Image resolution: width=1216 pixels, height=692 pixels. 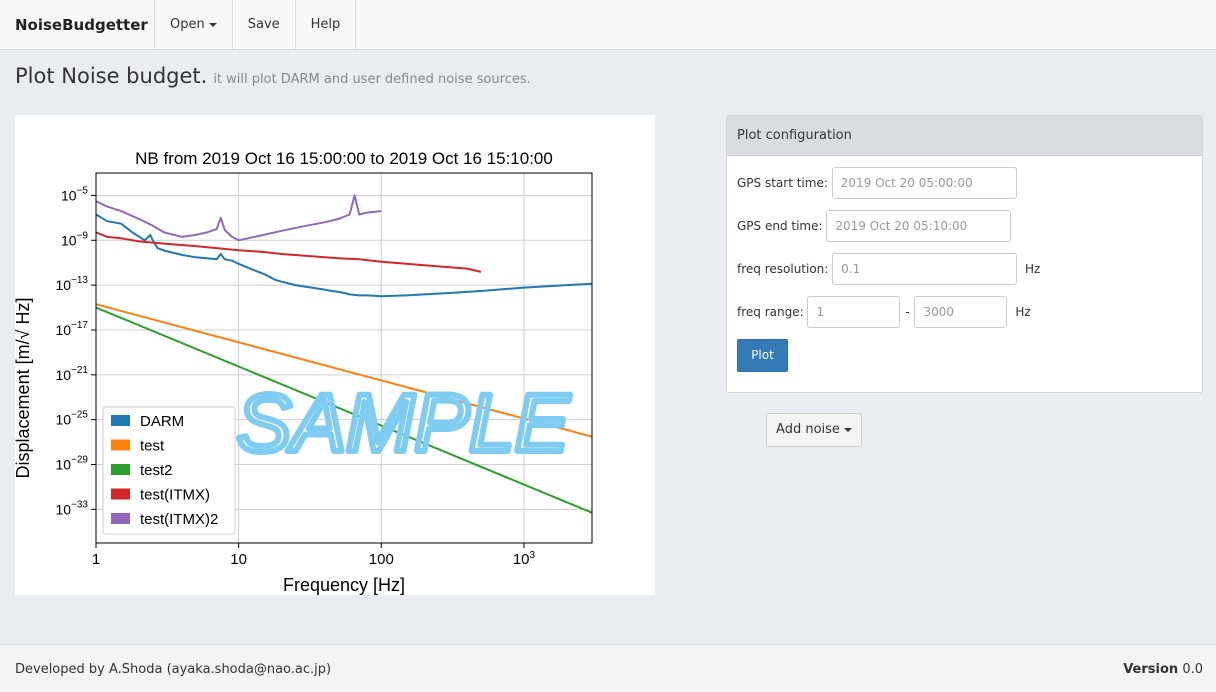 What do you see at coordinates (79, 460) in the screenshot?
I see `y-tick-exponent: −29` at bounding box center [79, 460].